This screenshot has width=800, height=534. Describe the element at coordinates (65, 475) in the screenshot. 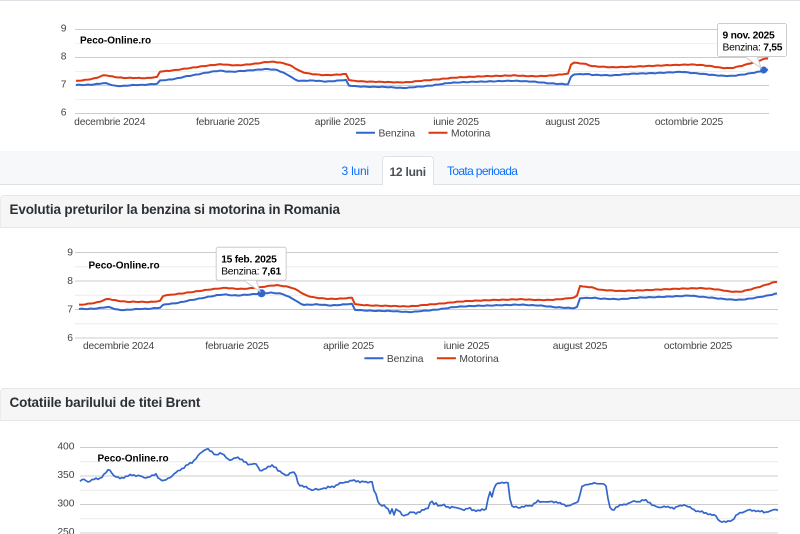

I see `svg-text: 350` at that location.